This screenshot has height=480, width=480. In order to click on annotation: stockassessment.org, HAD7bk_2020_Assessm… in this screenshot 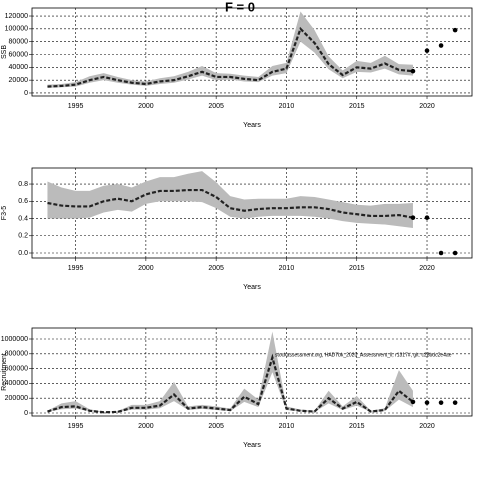, I will do `click(363, 355)`.